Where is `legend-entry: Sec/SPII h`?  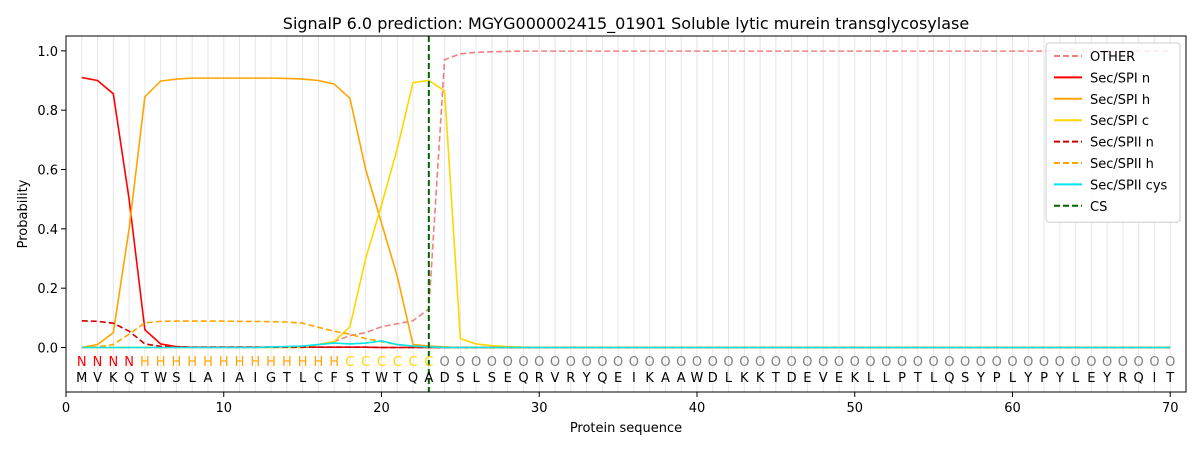 legend-entry: Sec/SPII h is located at coordinates (1122, 164).